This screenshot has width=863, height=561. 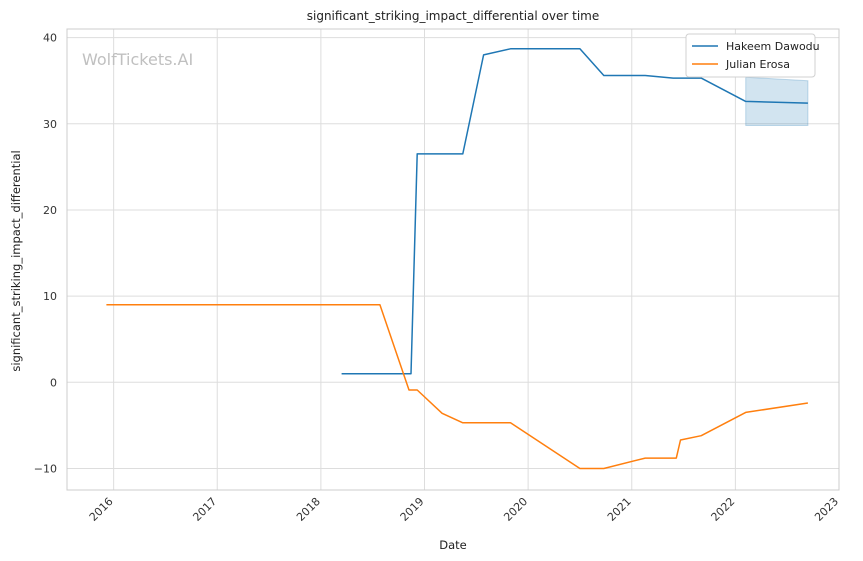 I want to click on y-tick-label: 0, so click(x=53, y=382).